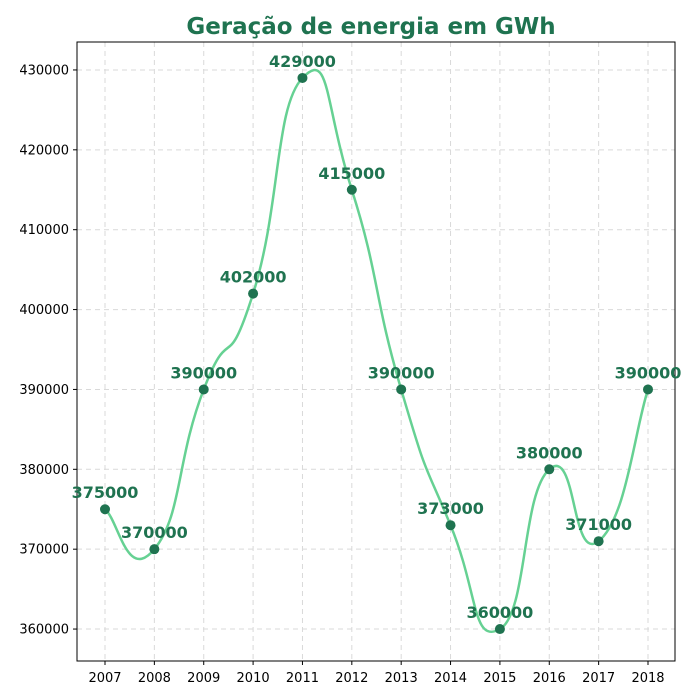  I want to click on data-label: 402000, so click(253, 277).